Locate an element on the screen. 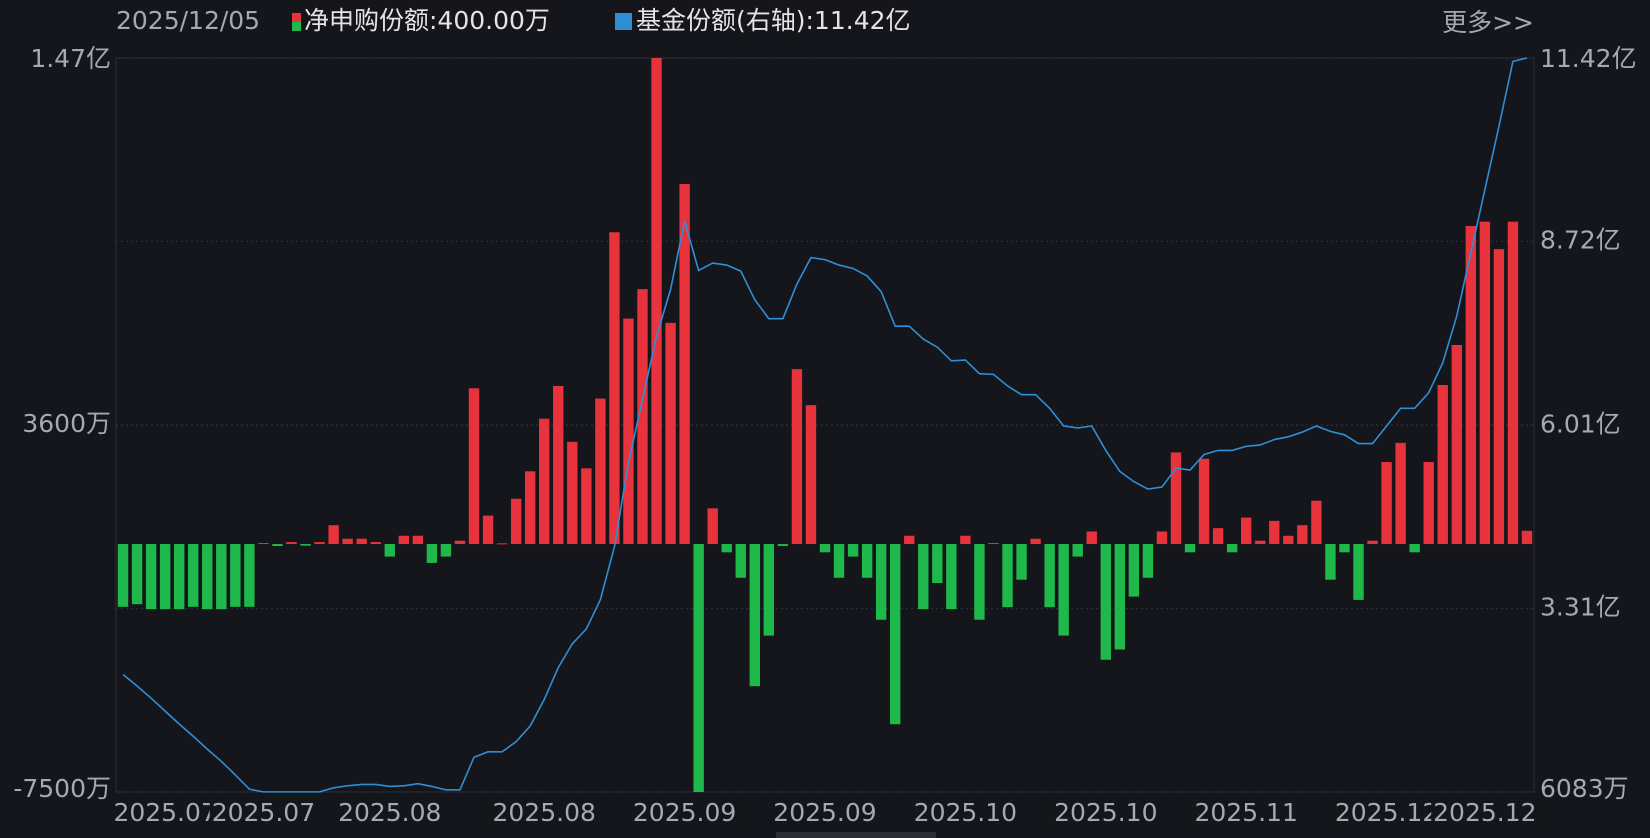 The height and width of the screenshot is (838, 1650). legend-entry: 基金份额(右轴):11.42亿 is located at coordinates (773, 20).